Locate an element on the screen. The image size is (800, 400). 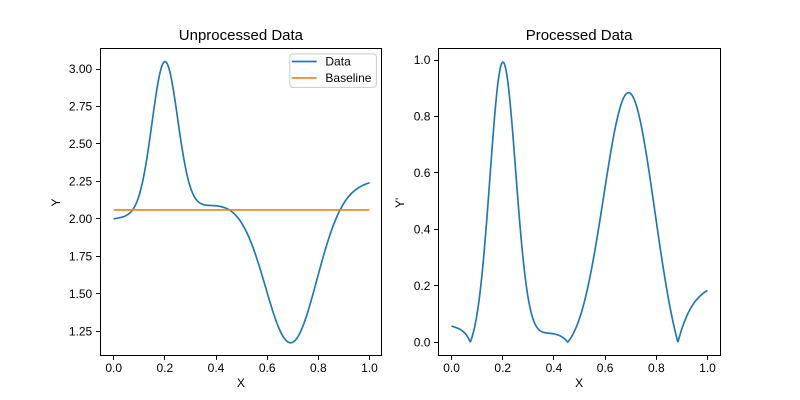
svg-text: 2.75 is located at coordinates (81, 107).